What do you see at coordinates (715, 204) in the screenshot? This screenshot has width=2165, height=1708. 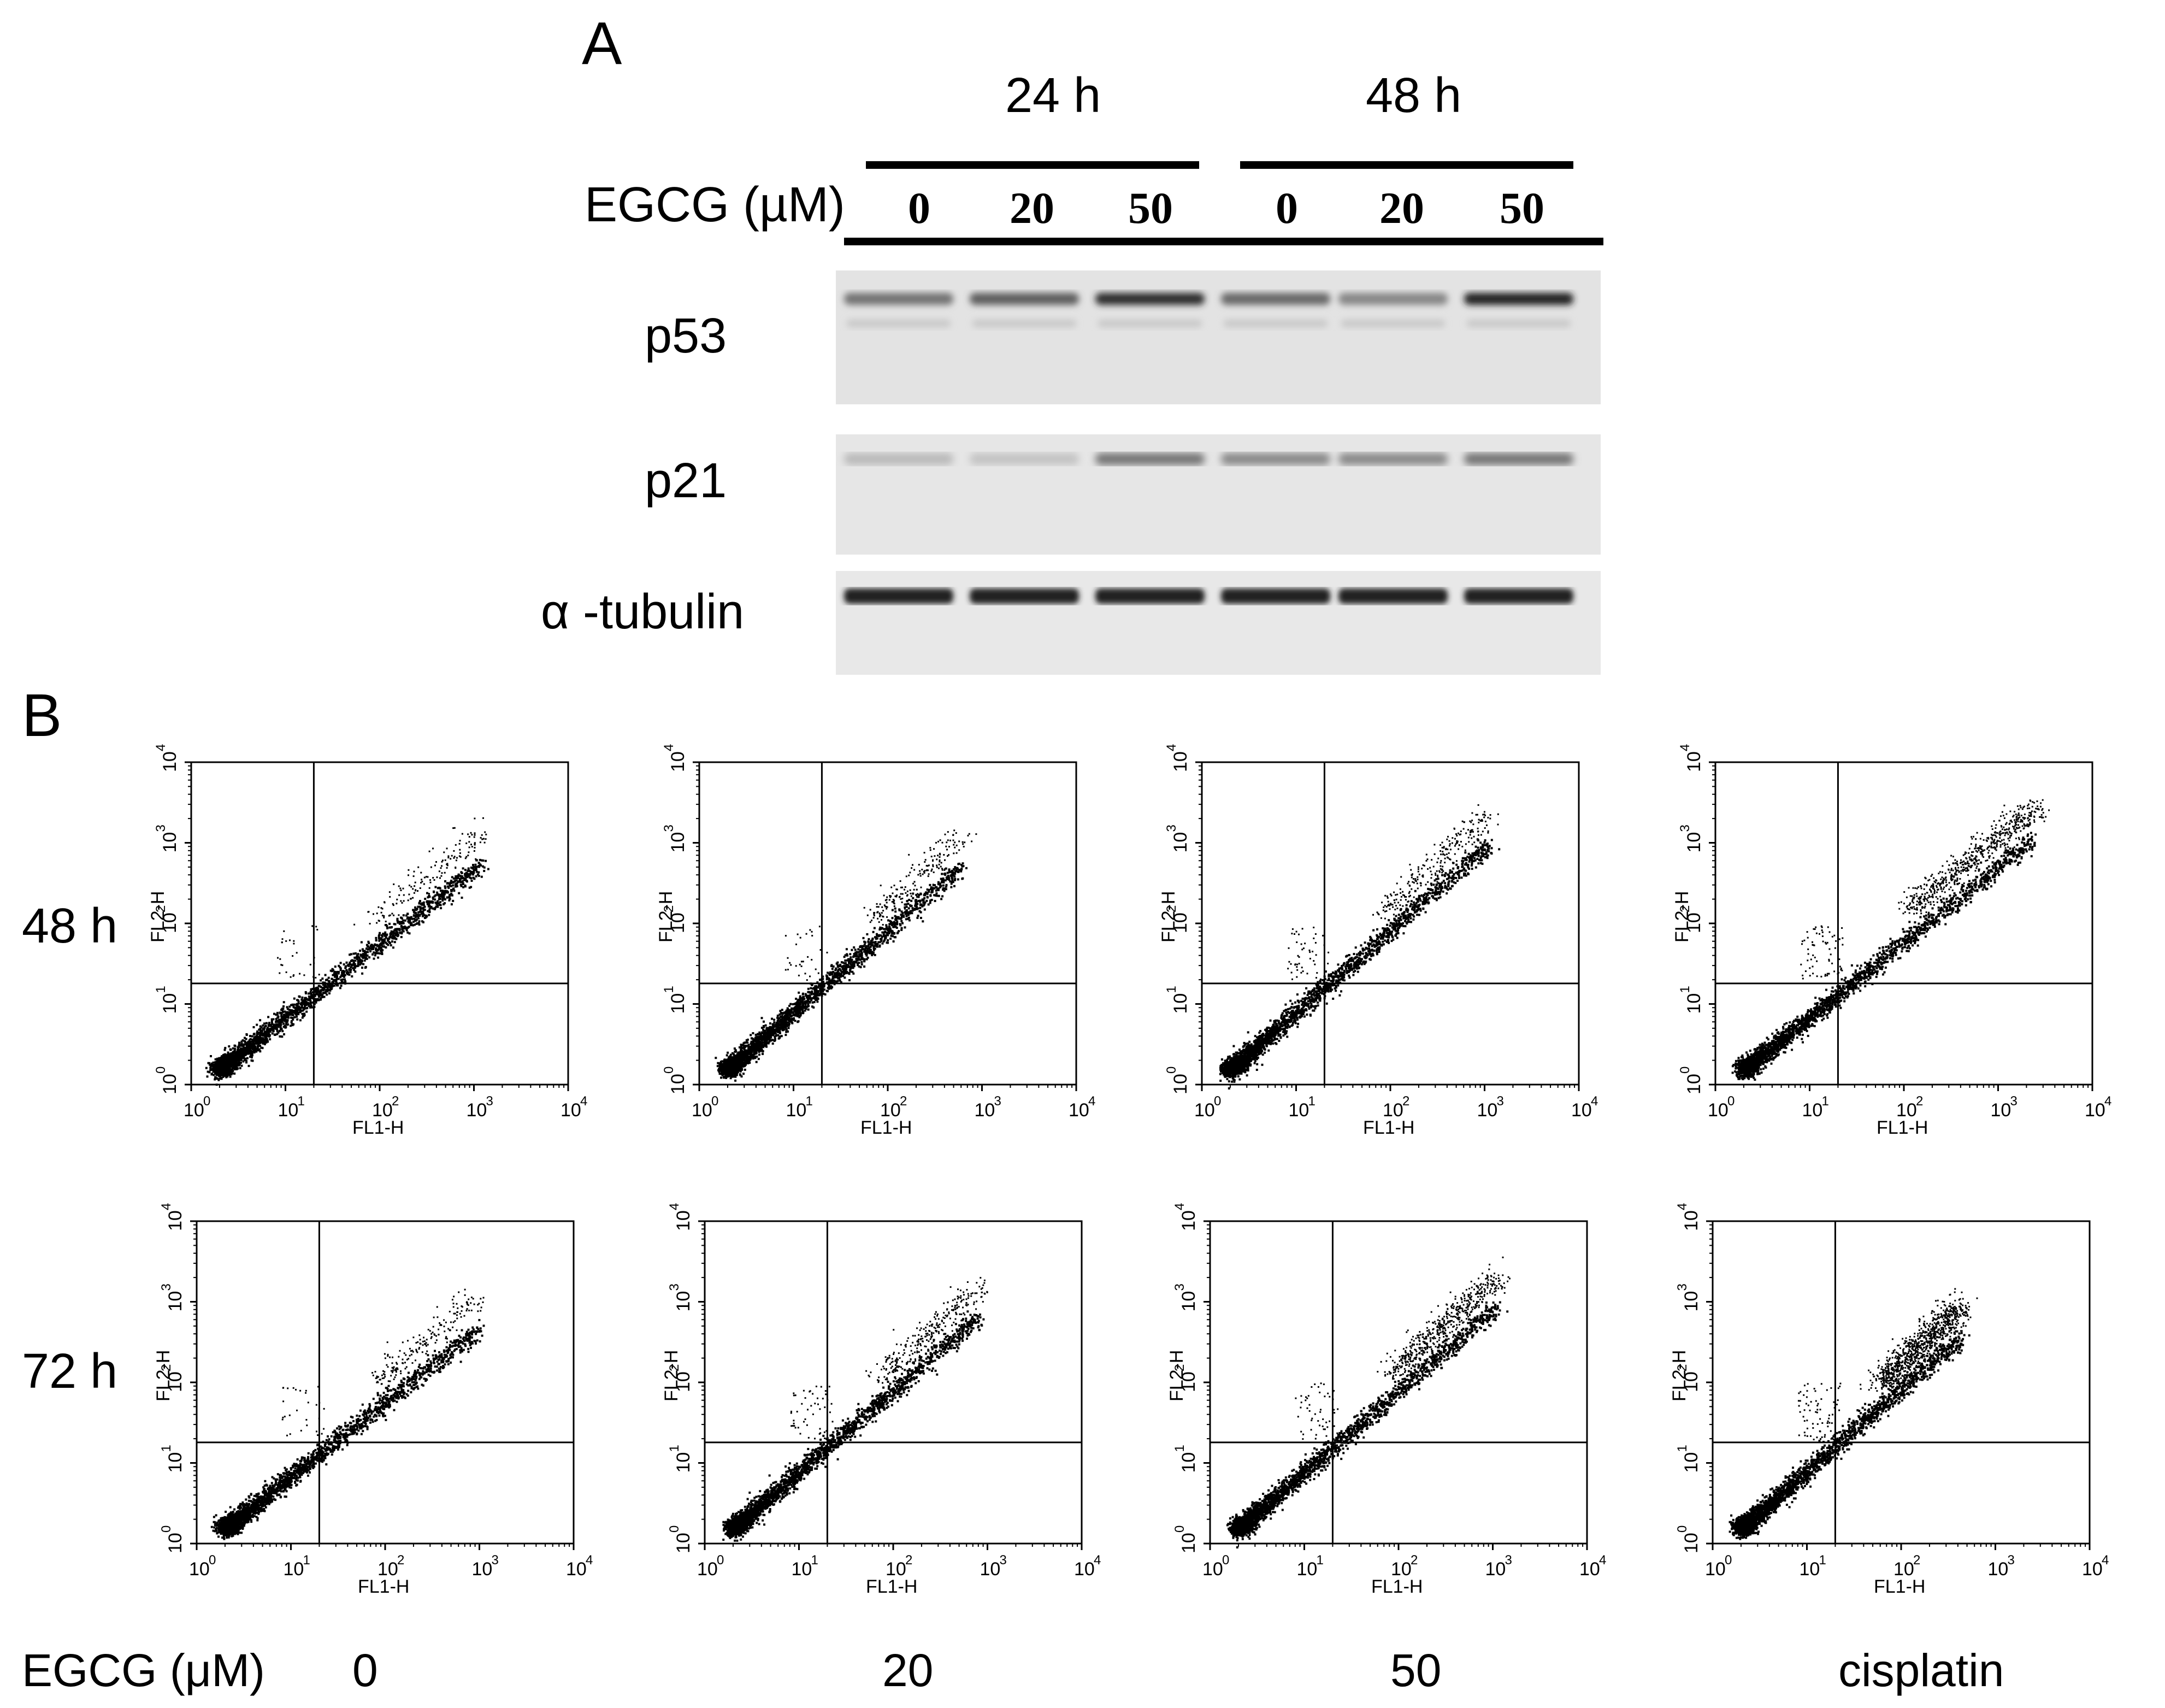 I see `egcg-label-a: EGCG (µM)` at bounding box center [715, 204].